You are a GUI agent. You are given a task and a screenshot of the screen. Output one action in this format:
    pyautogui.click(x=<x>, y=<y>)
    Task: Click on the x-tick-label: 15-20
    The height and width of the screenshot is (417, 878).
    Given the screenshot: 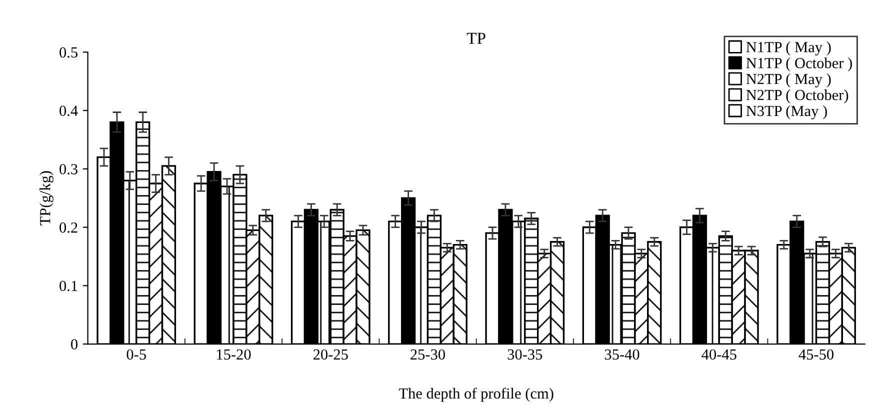 What is the action you would take?
    pyautogui.click(x=234, y=354)
    